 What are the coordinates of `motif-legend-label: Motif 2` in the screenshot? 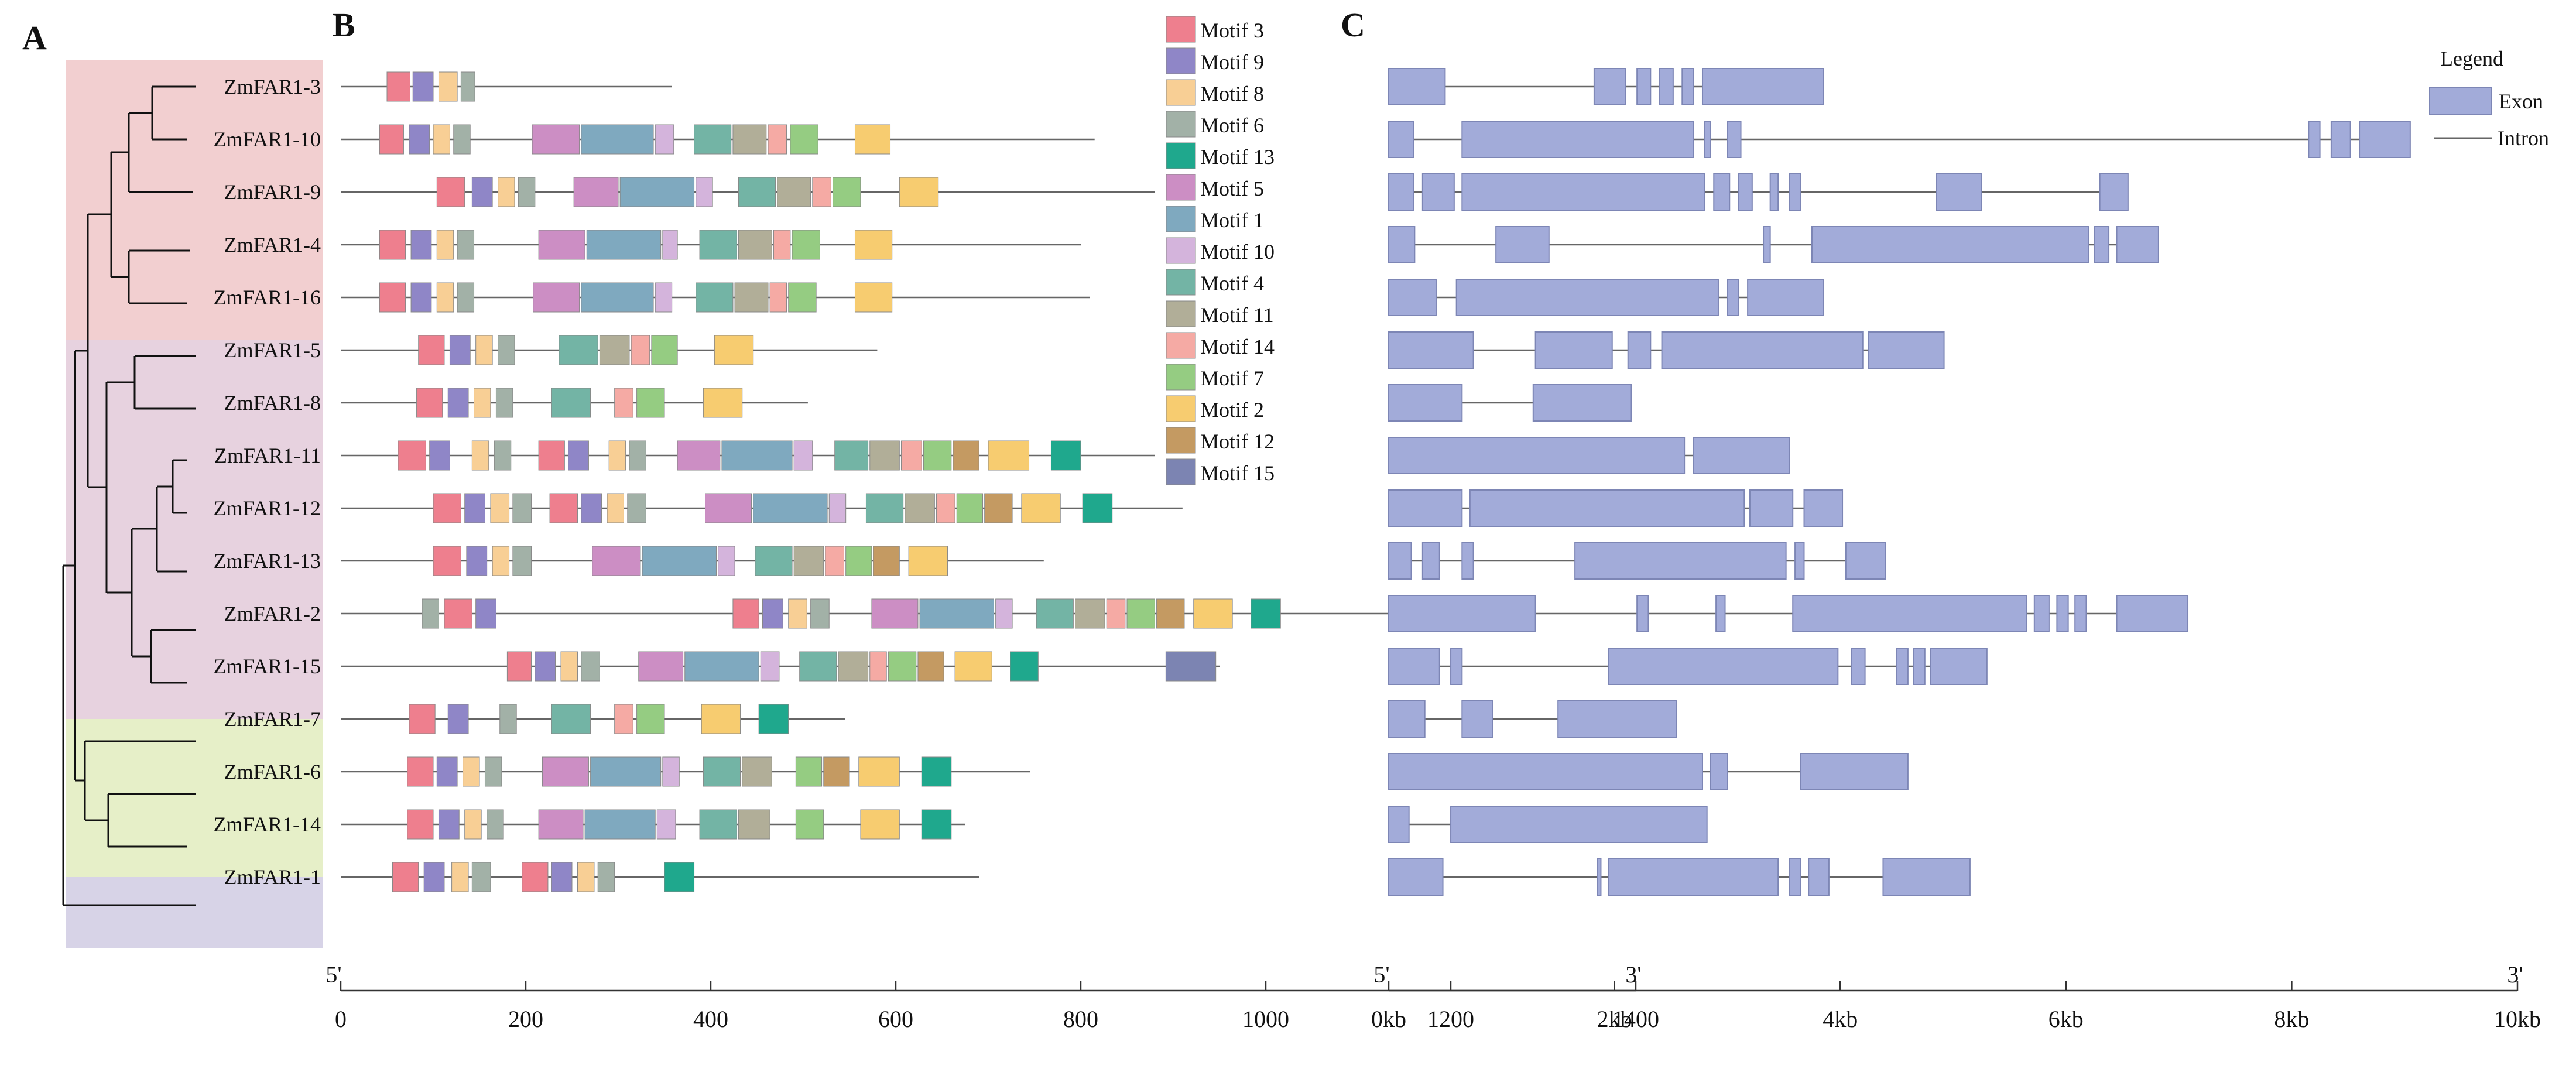 It's located at (1232, 410).